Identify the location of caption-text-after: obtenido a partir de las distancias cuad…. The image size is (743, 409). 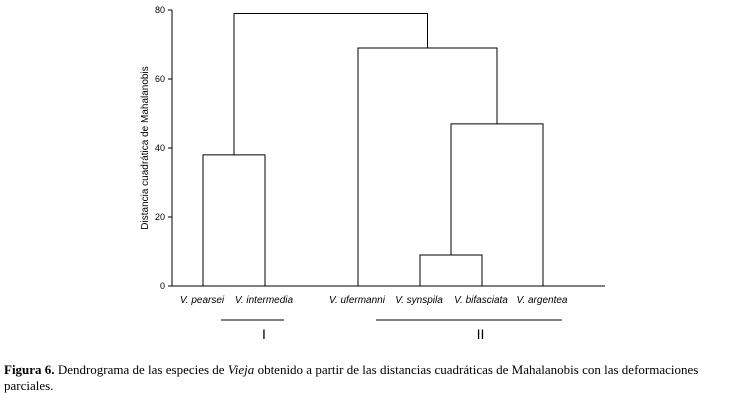
(351, 377).